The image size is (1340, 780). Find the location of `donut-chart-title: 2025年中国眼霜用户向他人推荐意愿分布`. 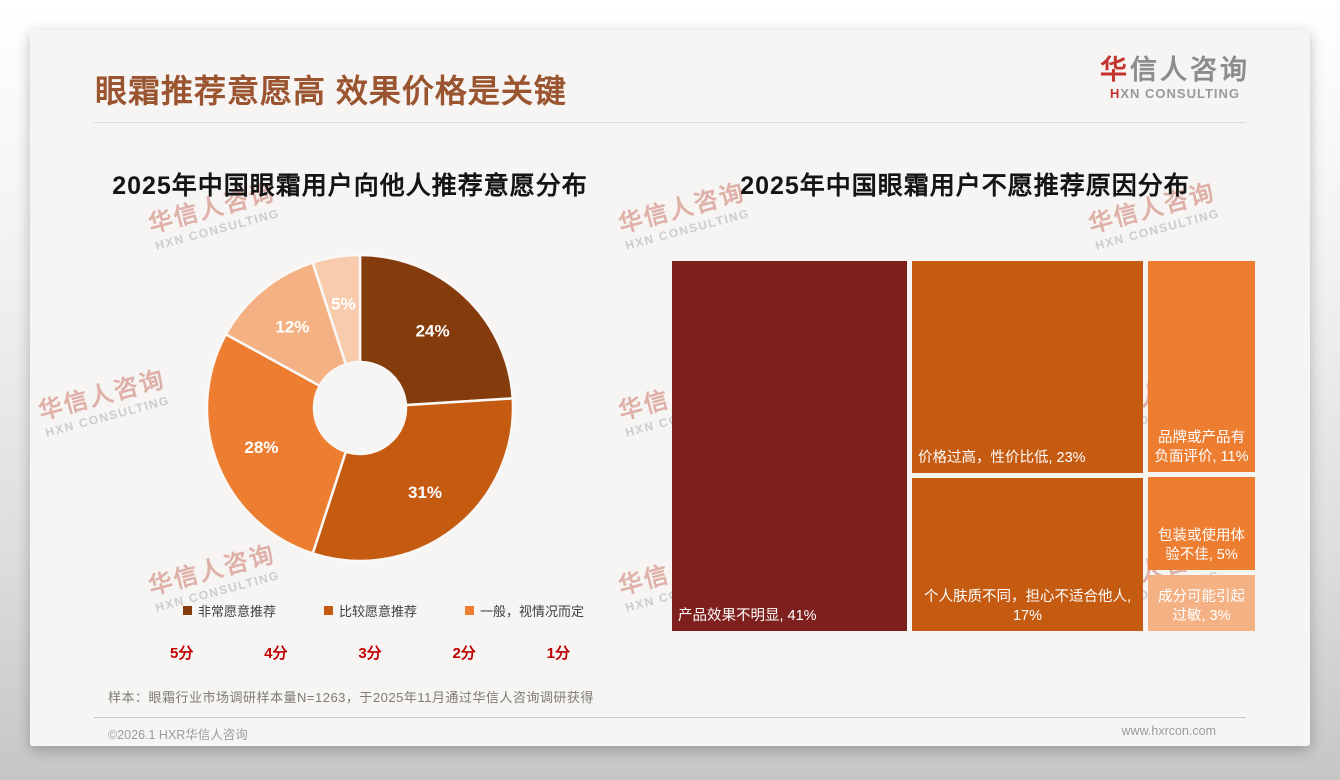

donut-chart-title: 2025年中国眼霜用户向他人推荐意愿分布 is located at coordinates (350, 186).